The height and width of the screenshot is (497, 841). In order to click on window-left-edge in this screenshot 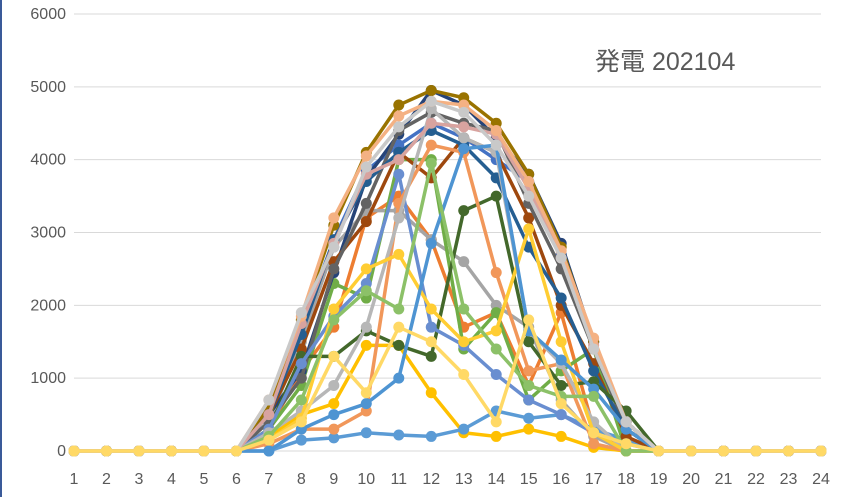, I will do `click(1, 248)`.